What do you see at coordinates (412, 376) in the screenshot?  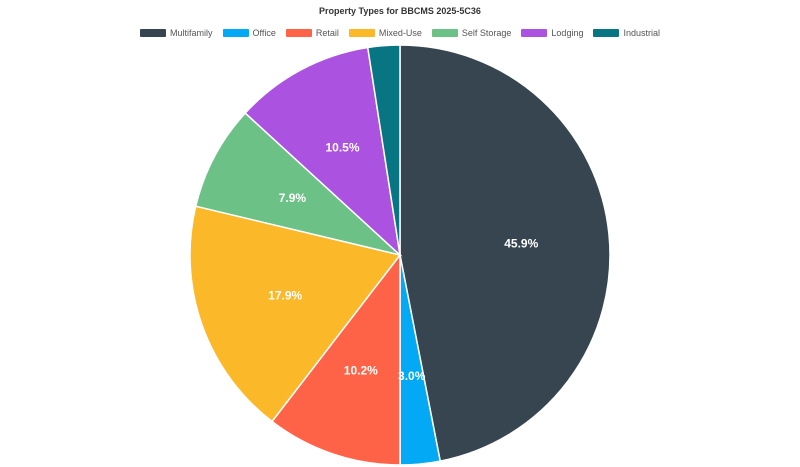 I see `slice-value-label: 3.0%` at bounding box center [412, 376].